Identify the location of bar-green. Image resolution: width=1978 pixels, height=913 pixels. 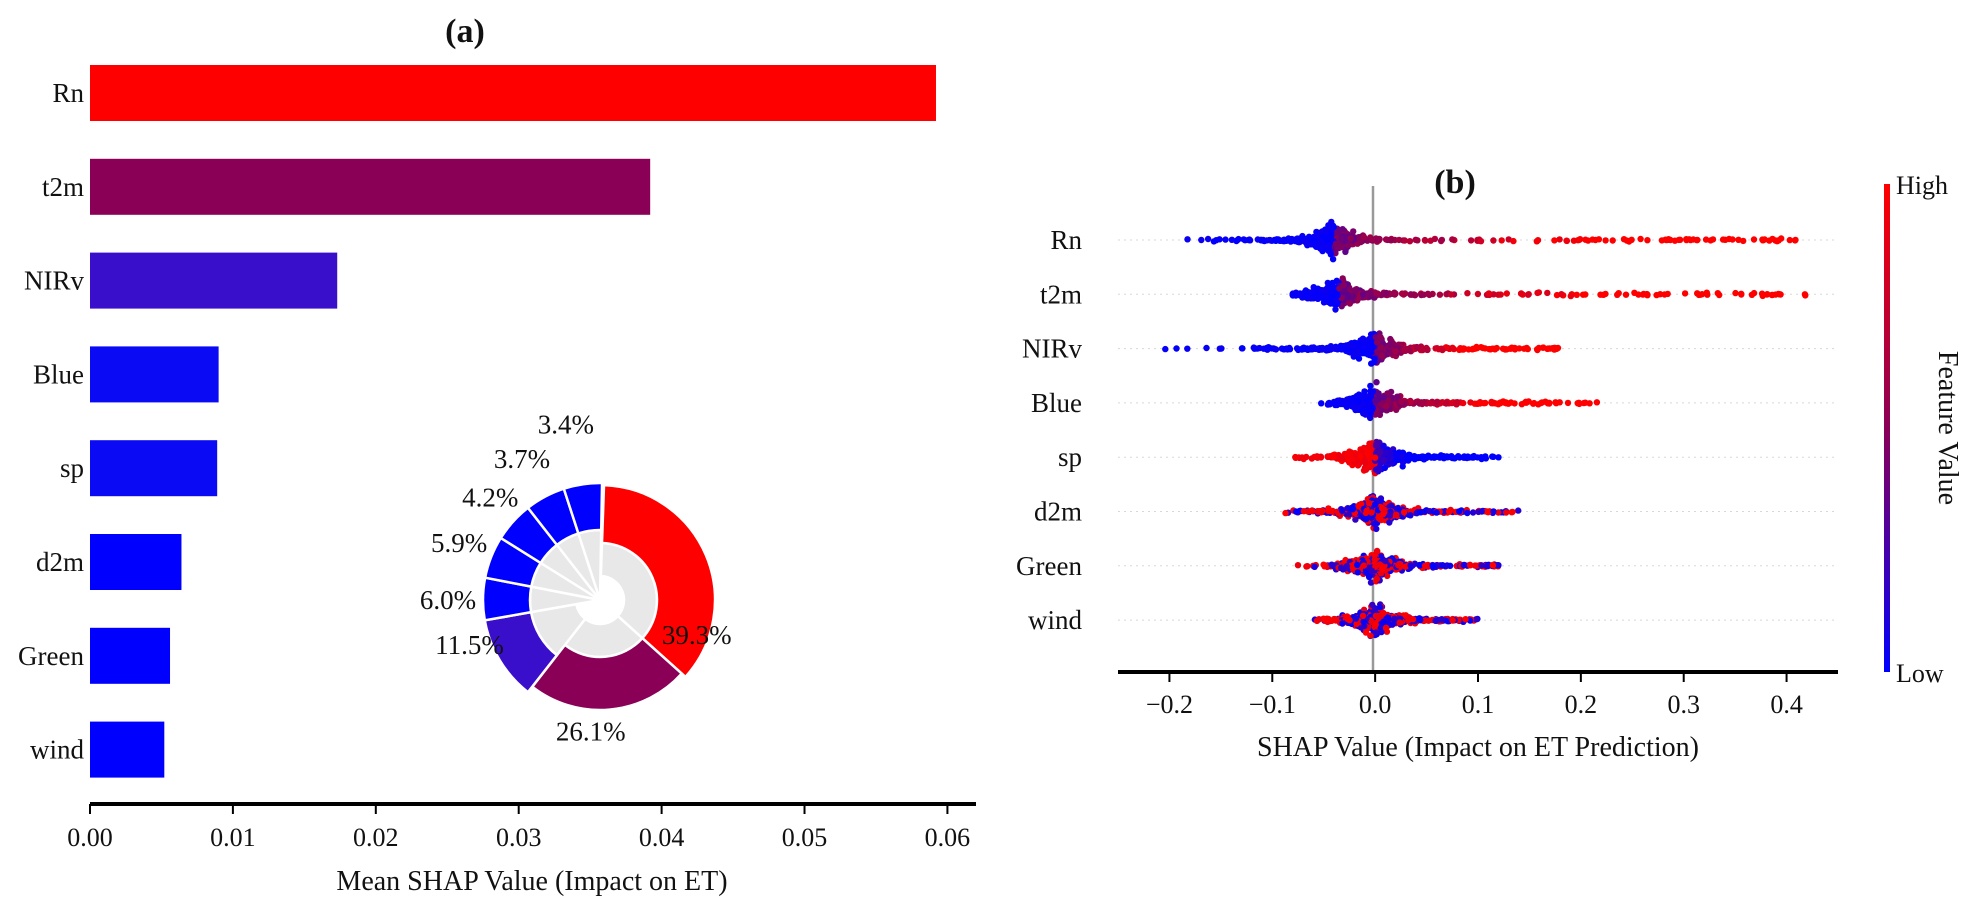
(130, 655).